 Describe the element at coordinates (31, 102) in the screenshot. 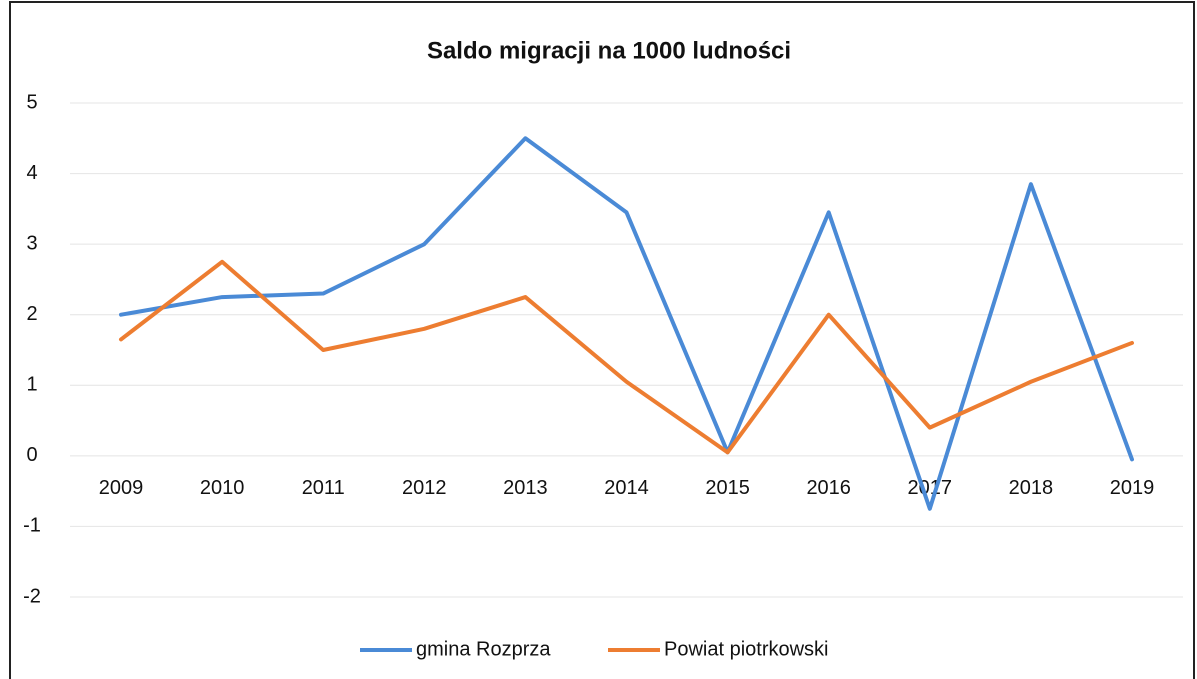

I see `y-tick-label: 5` at that location.